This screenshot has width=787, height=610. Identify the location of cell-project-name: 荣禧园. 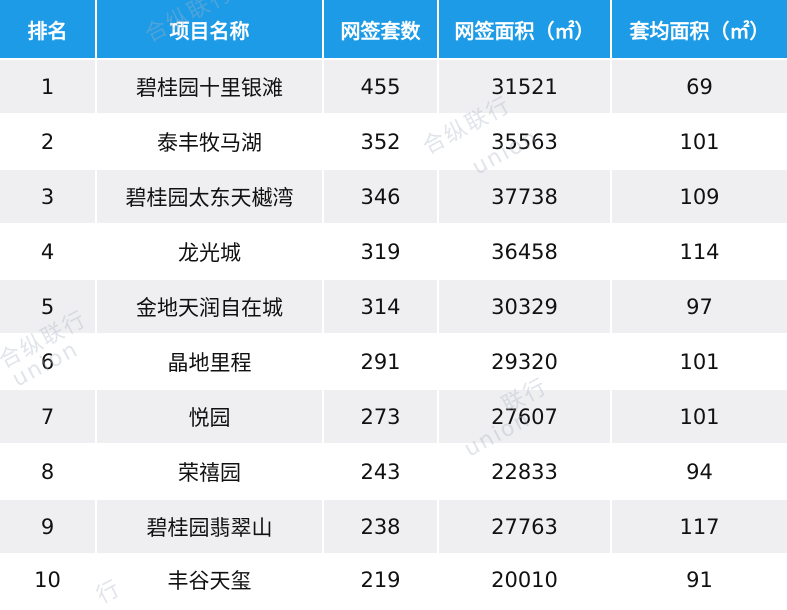
(210, 472).